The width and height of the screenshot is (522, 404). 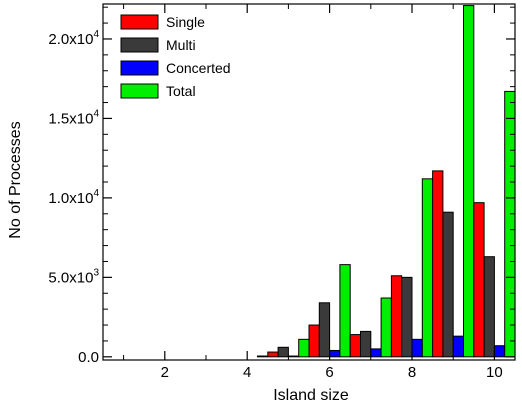 I want to click on legend-label-multi: Multi, so click(x=181, y=45).